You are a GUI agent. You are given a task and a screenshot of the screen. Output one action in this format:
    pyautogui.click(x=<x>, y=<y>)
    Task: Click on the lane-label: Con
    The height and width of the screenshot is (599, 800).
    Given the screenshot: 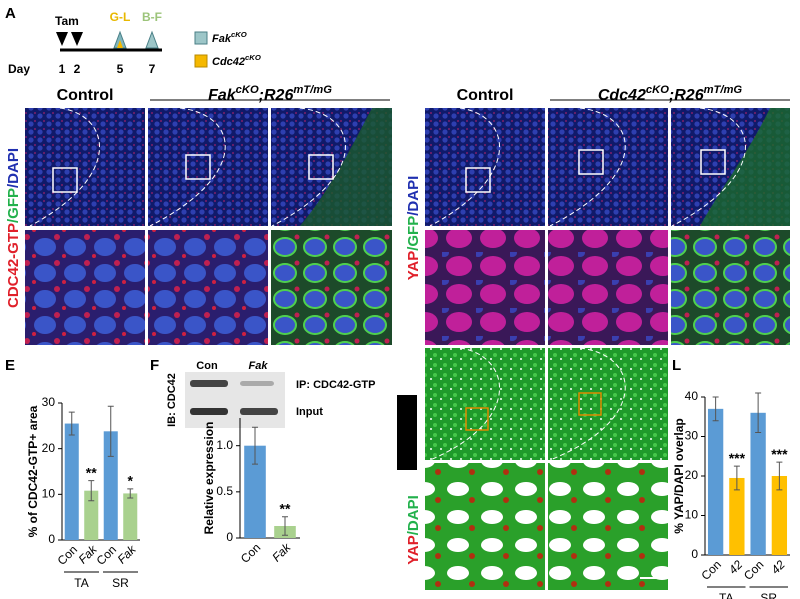 What is the action you would take?
    pyautogui.click(x=207, y=366)
    